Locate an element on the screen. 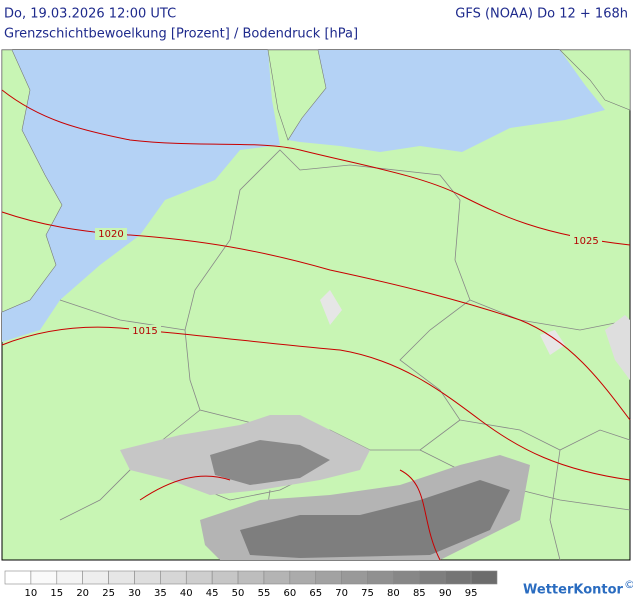 This screenshot has width=633, height=600. legend-label: 50 is located at coordinates (238, 593).